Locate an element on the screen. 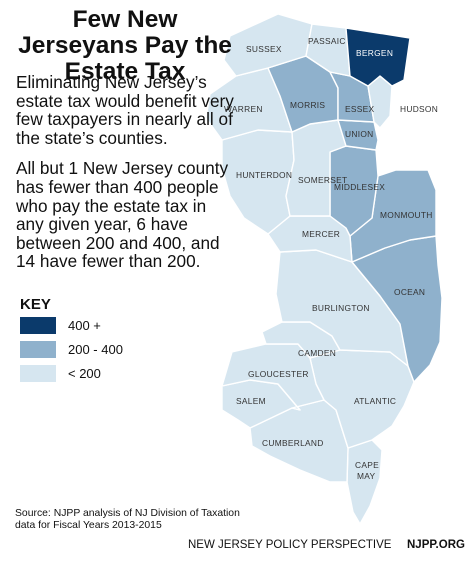 The width and height of the screenshot is (474, 564). label-bergen: BERGEN is located at coordinates (374, 53).